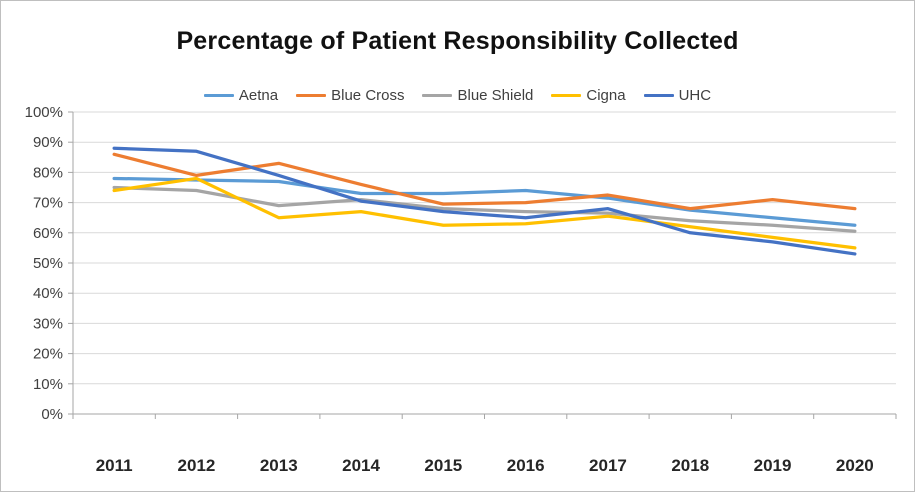  What do you see at coordinates (48, 233) in the screenshot?
I see `y-tick-label: 60%` at bounding box center [48, 233].